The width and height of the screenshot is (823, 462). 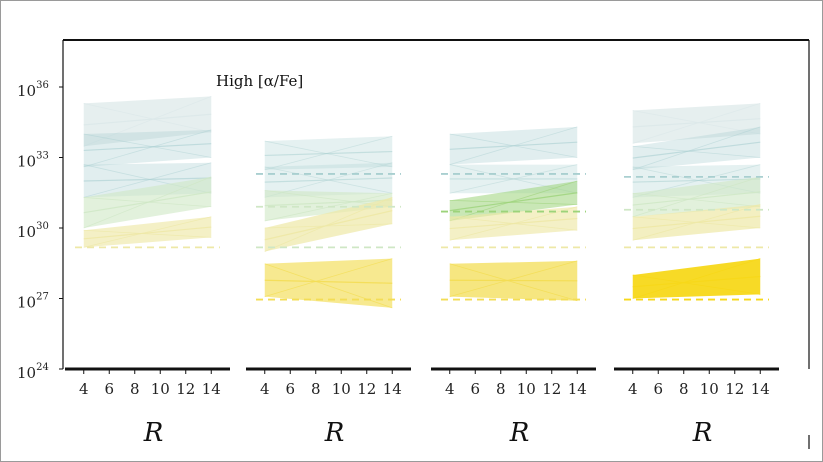 I want to click on y-tick-label-36: 1036, so click(x=33, y=90).